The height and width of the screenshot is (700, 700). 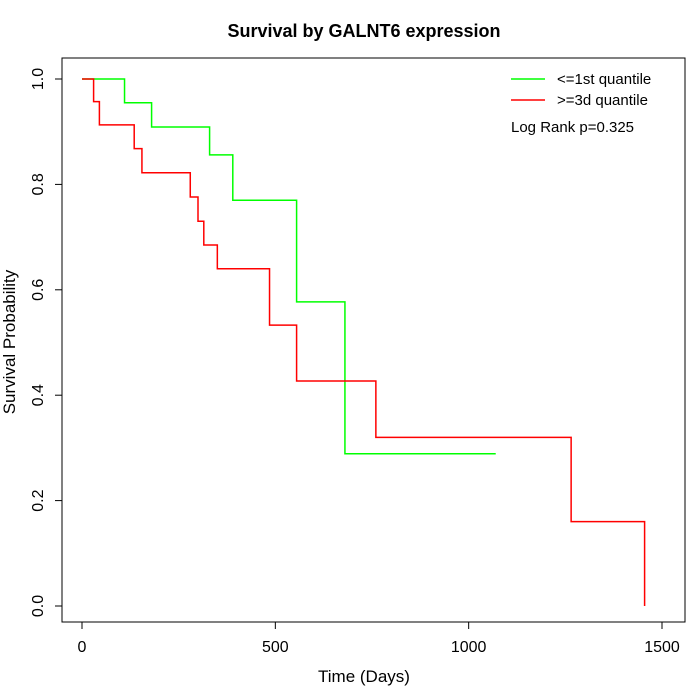 I want to click on y-tick-label: 0.2, so click(x=38, y=500).